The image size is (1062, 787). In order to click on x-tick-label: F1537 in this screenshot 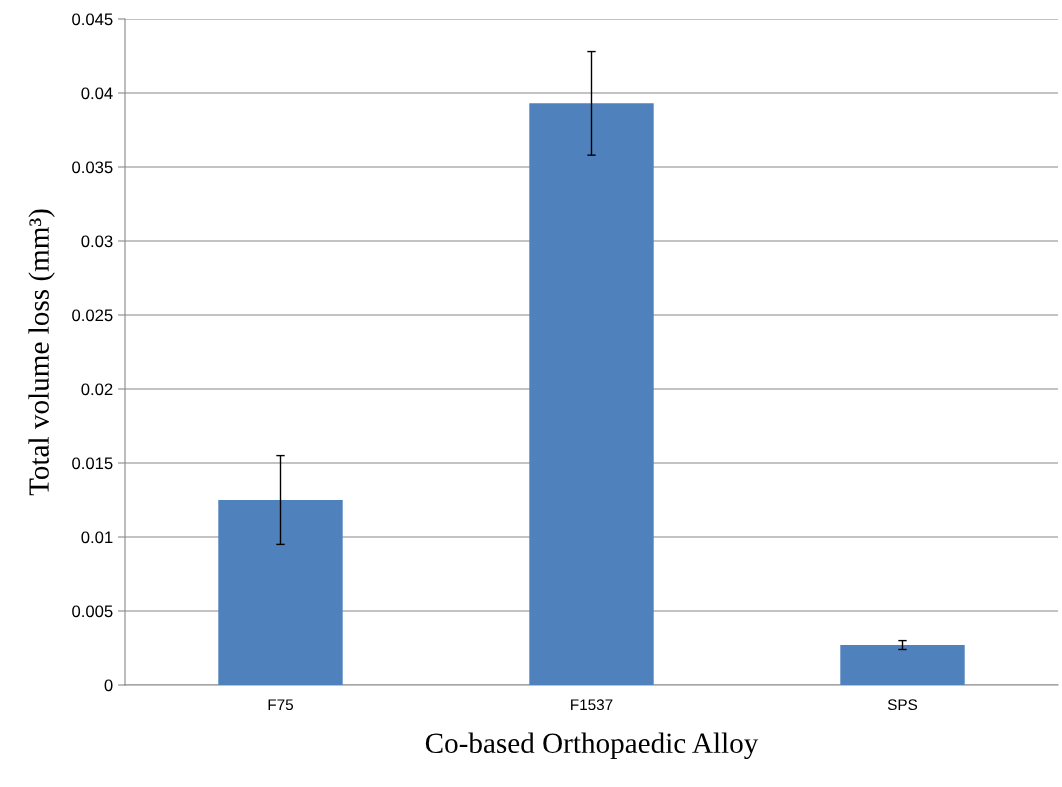, I will do `click(592, 705)`.